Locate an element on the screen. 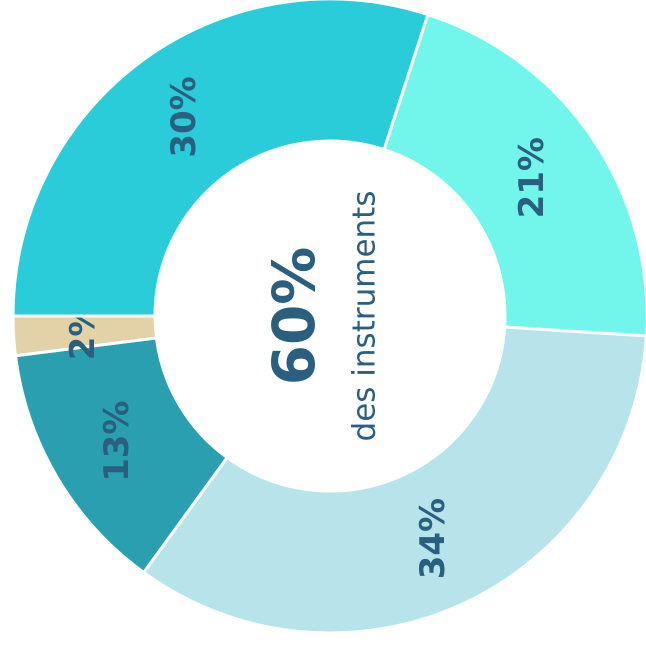 The height and width of the screenshot is (646, 646). data-label: 30% is located at coordinates (184, 116).